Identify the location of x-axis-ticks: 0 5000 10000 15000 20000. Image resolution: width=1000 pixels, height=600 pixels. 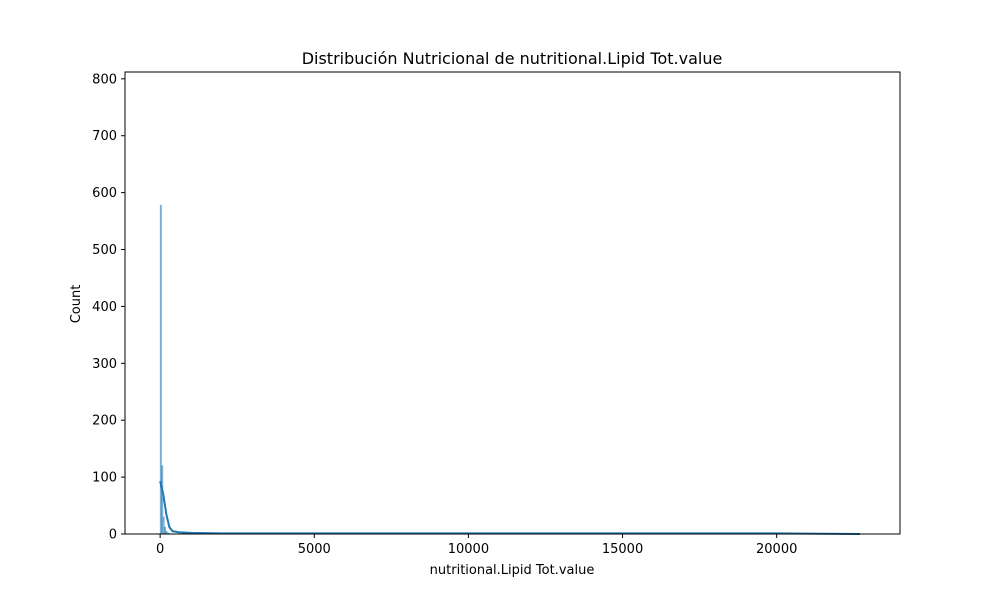
(476, 545).